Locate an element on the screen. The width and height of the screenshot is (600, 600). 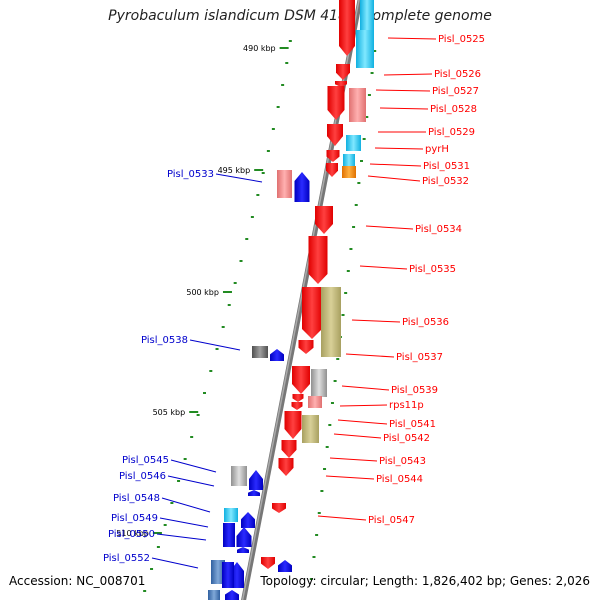
forward-gene-label: Pisl_0547 is located at coordinates (391, 520).